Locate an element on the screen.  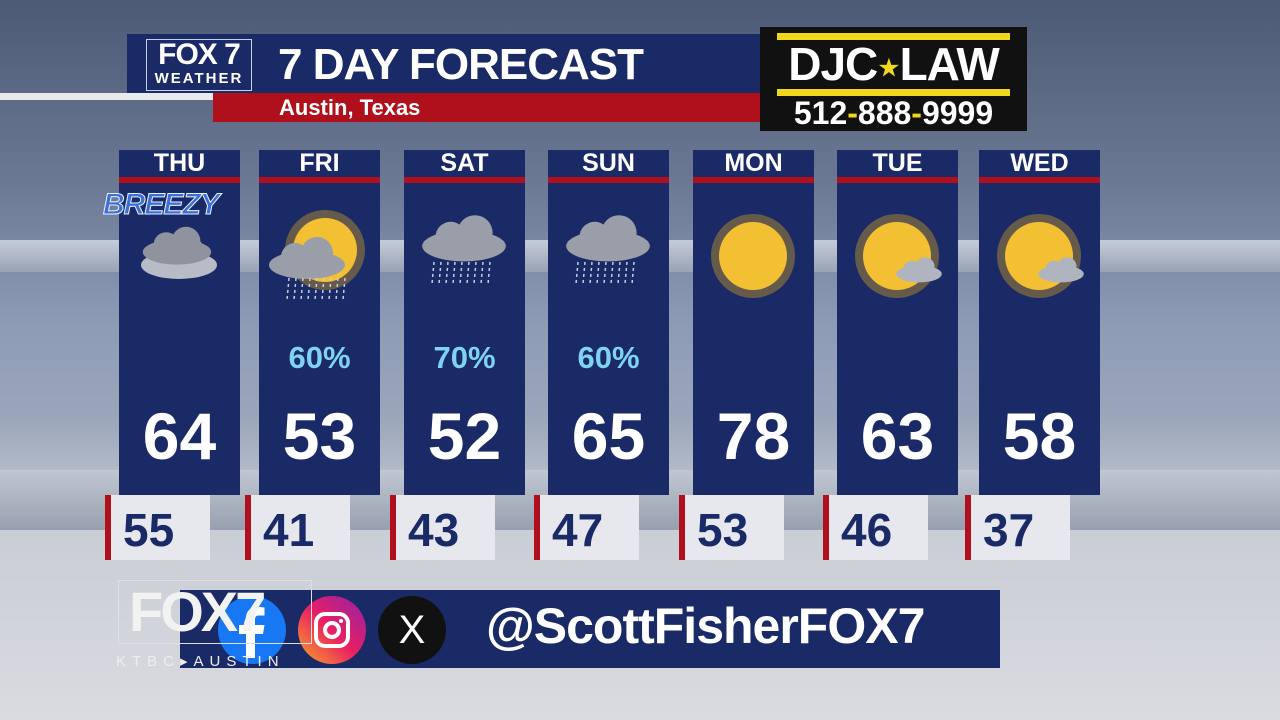
breezy-badge: BREEZY is located at coordinates (162, 205).